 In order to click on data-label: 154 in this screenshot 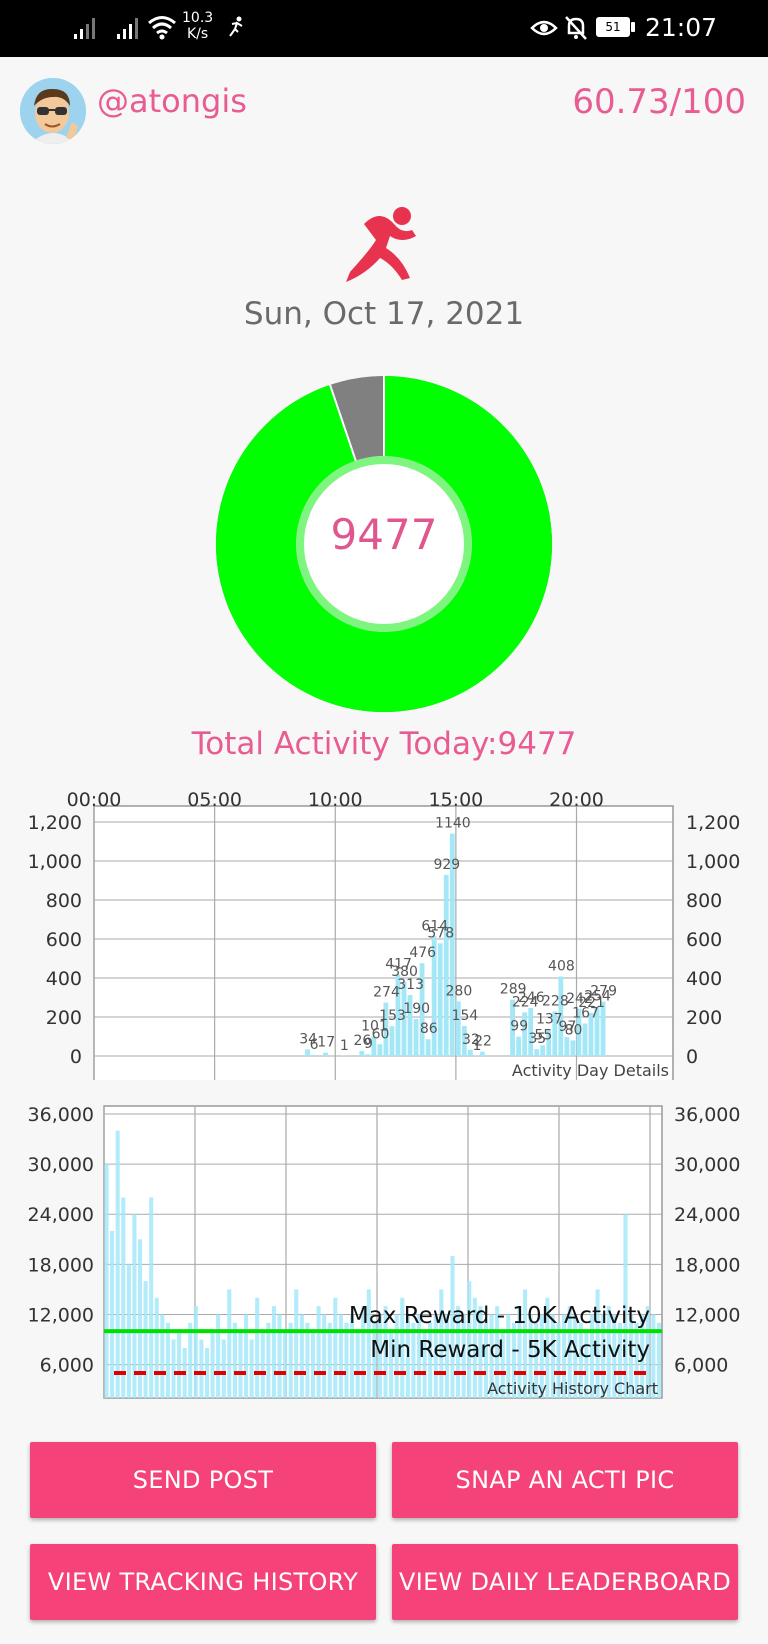, I will do `click(465, 1016)`.